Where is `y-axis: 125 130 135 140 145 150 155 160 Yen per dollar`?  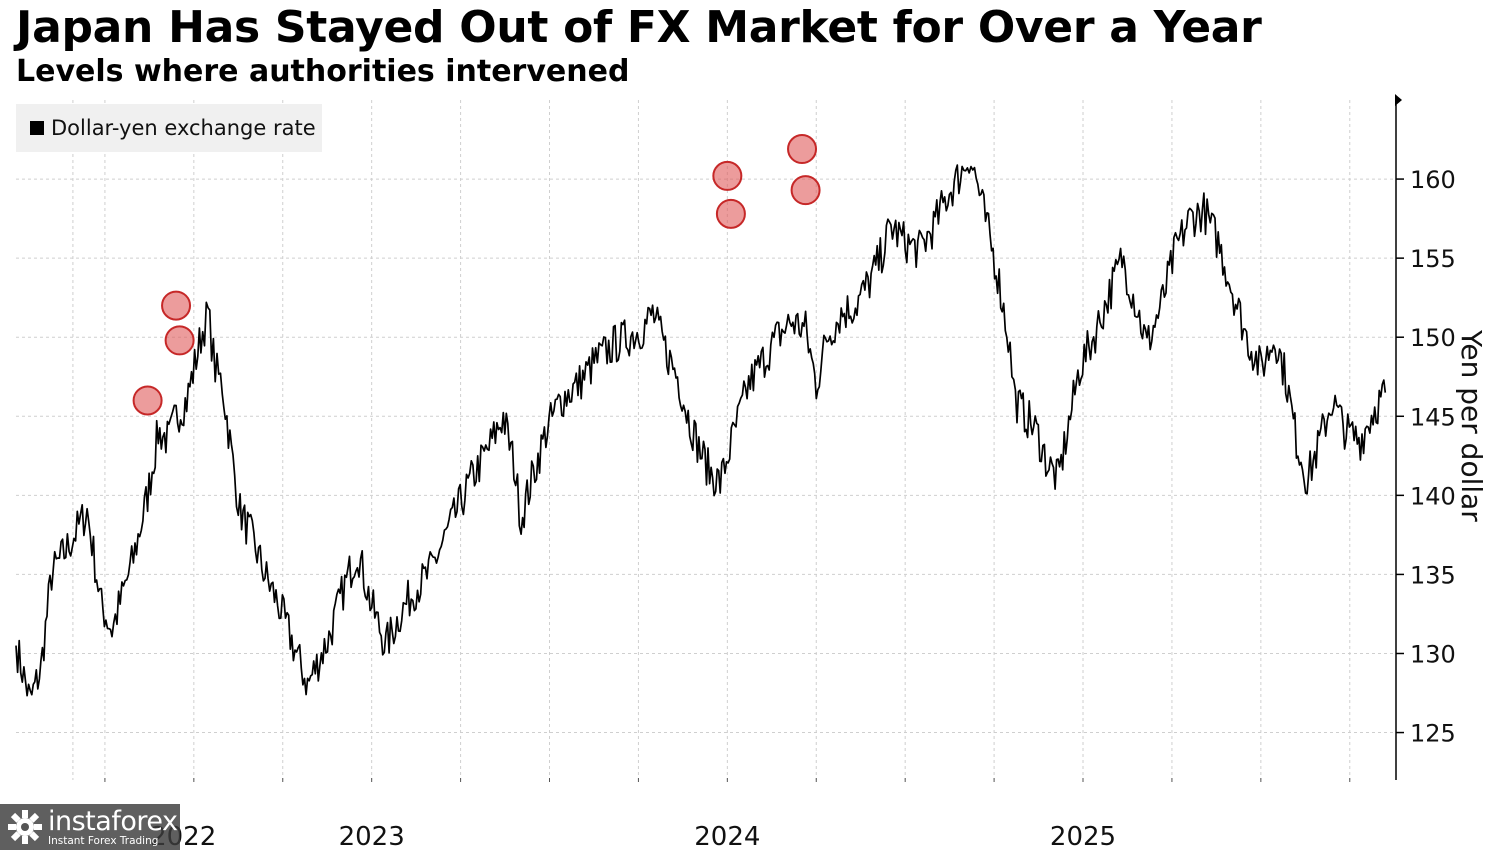 y-axis: 125 130 135 140 145 150 155 160 Yen per dollar is located at coordinates (1441, 437).